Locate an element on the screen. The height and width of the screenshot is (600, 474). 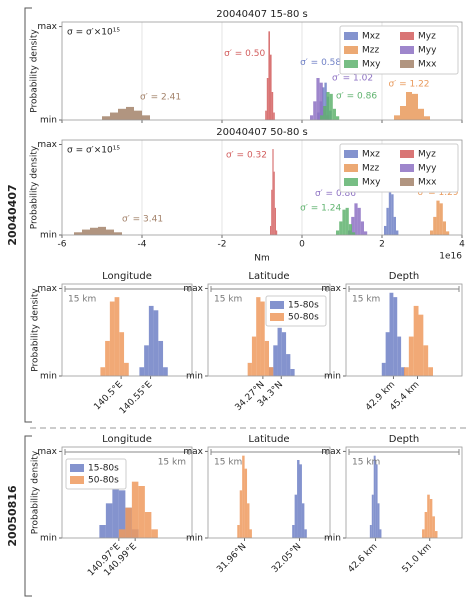
legend-box is located at coordinates (399, 50).